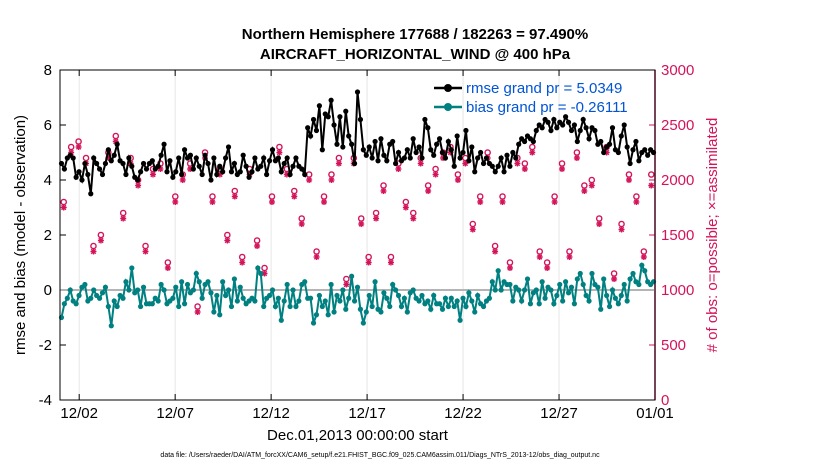 This screenshot has height=470, width=830. I want to click on x-axis-label: Dec.01,2013 00:00:00 start, so click(358, 435).